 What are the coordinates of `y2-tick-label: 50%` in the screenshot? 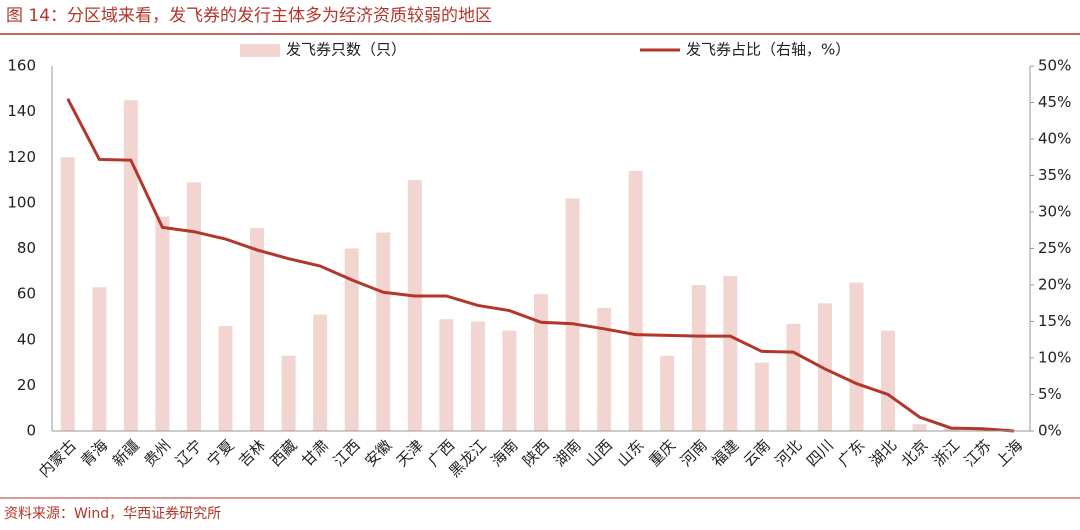 It's located at (1054, 66).